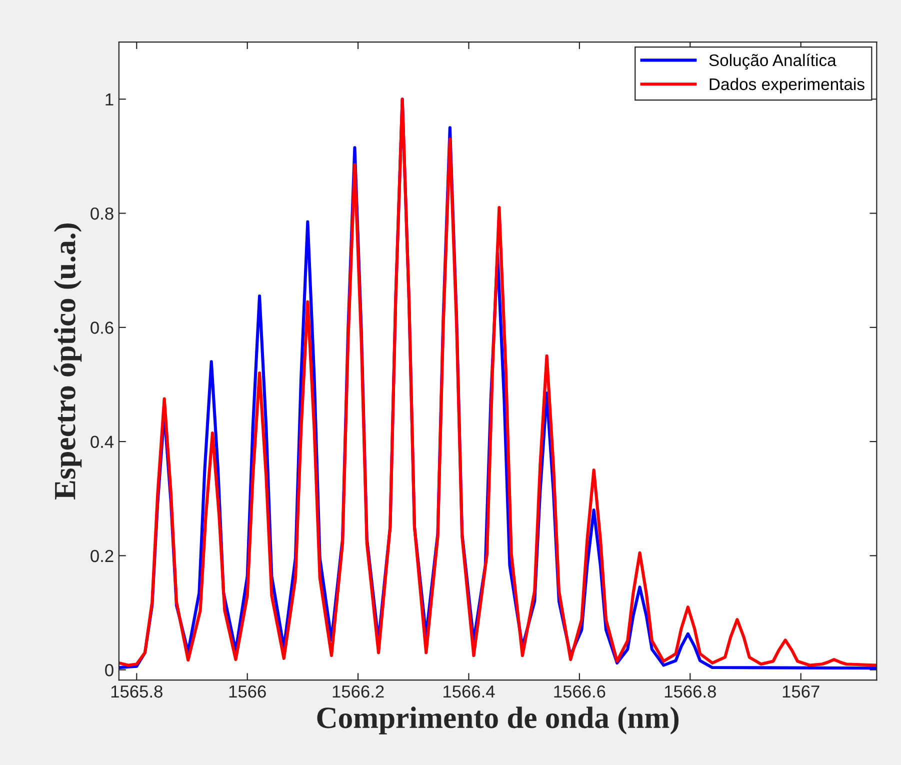 This screenshot has height=765, width=901. I want to click on x-tick-label: 1565.8, so click(136, 691).